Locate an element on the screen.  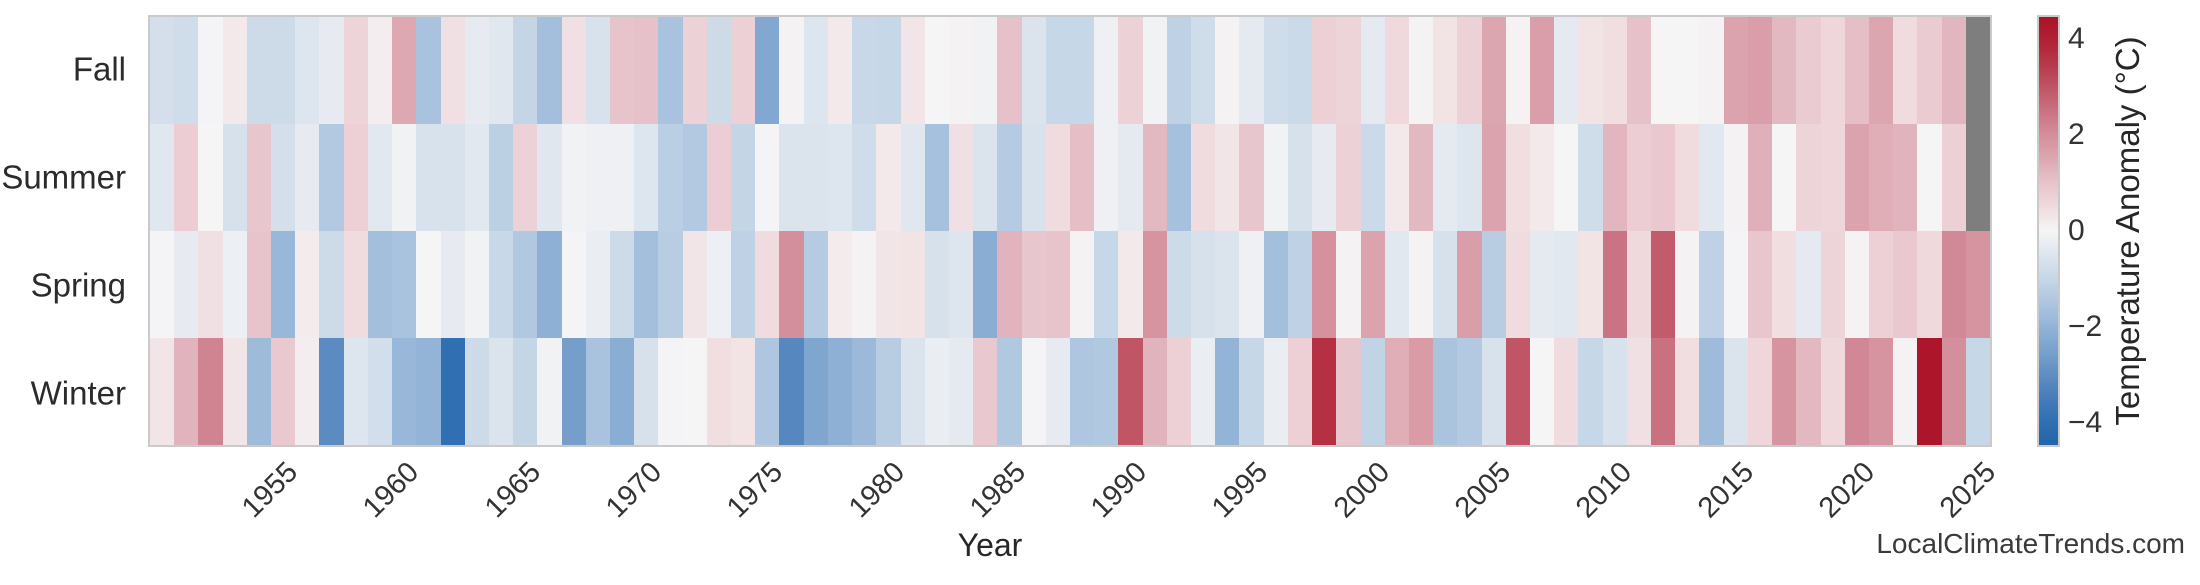
x-tick-label: 2000 is located at coordinates (1361, 490).